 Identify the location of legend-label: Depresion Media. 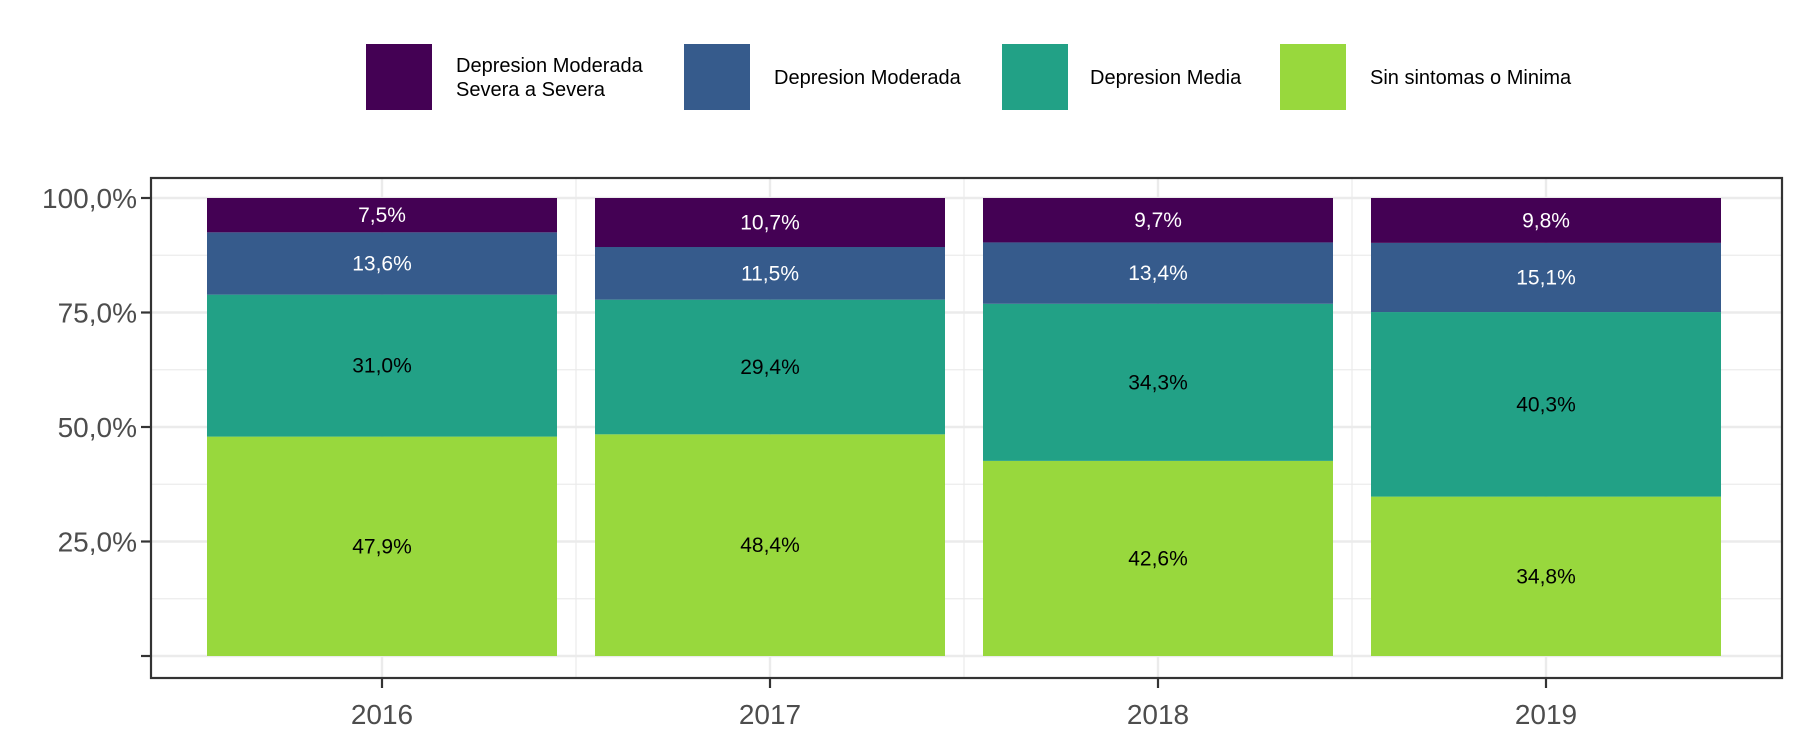
(1166, 78).